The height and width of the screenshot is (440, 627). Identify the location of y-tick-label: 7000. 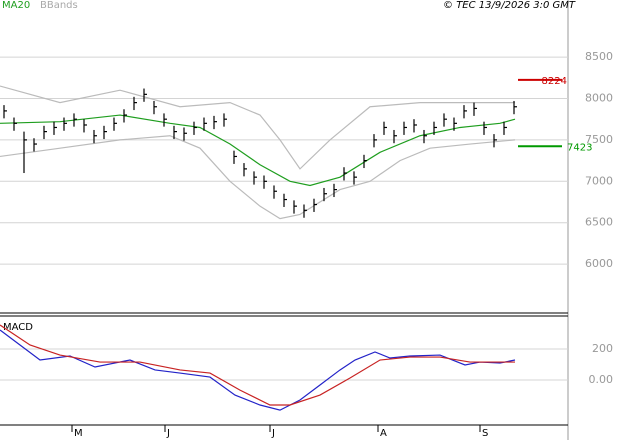
(599, 180).